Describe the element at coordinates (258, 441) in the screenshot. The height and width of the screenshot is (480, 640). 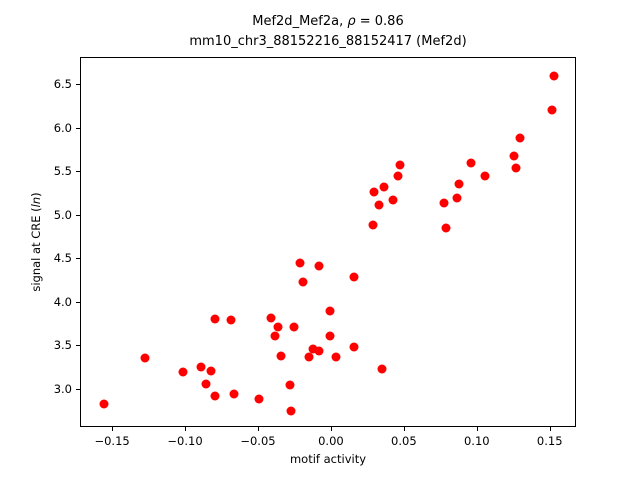
I see `x-tick-label: −0.05` at that location.